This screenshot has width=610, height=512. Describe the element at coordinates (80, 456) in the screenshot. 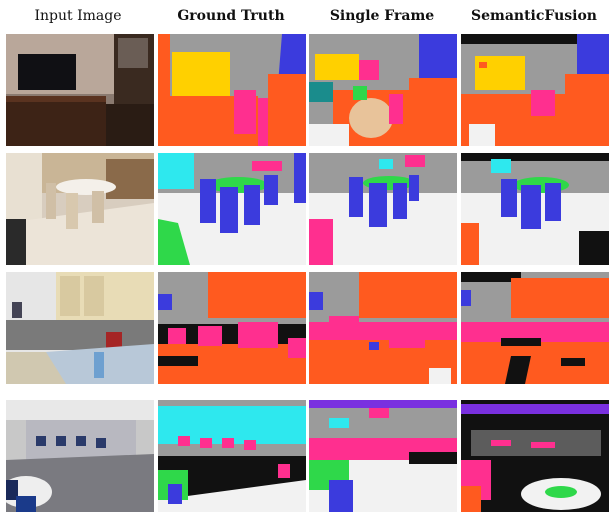

I see `input-image-office` at that location.